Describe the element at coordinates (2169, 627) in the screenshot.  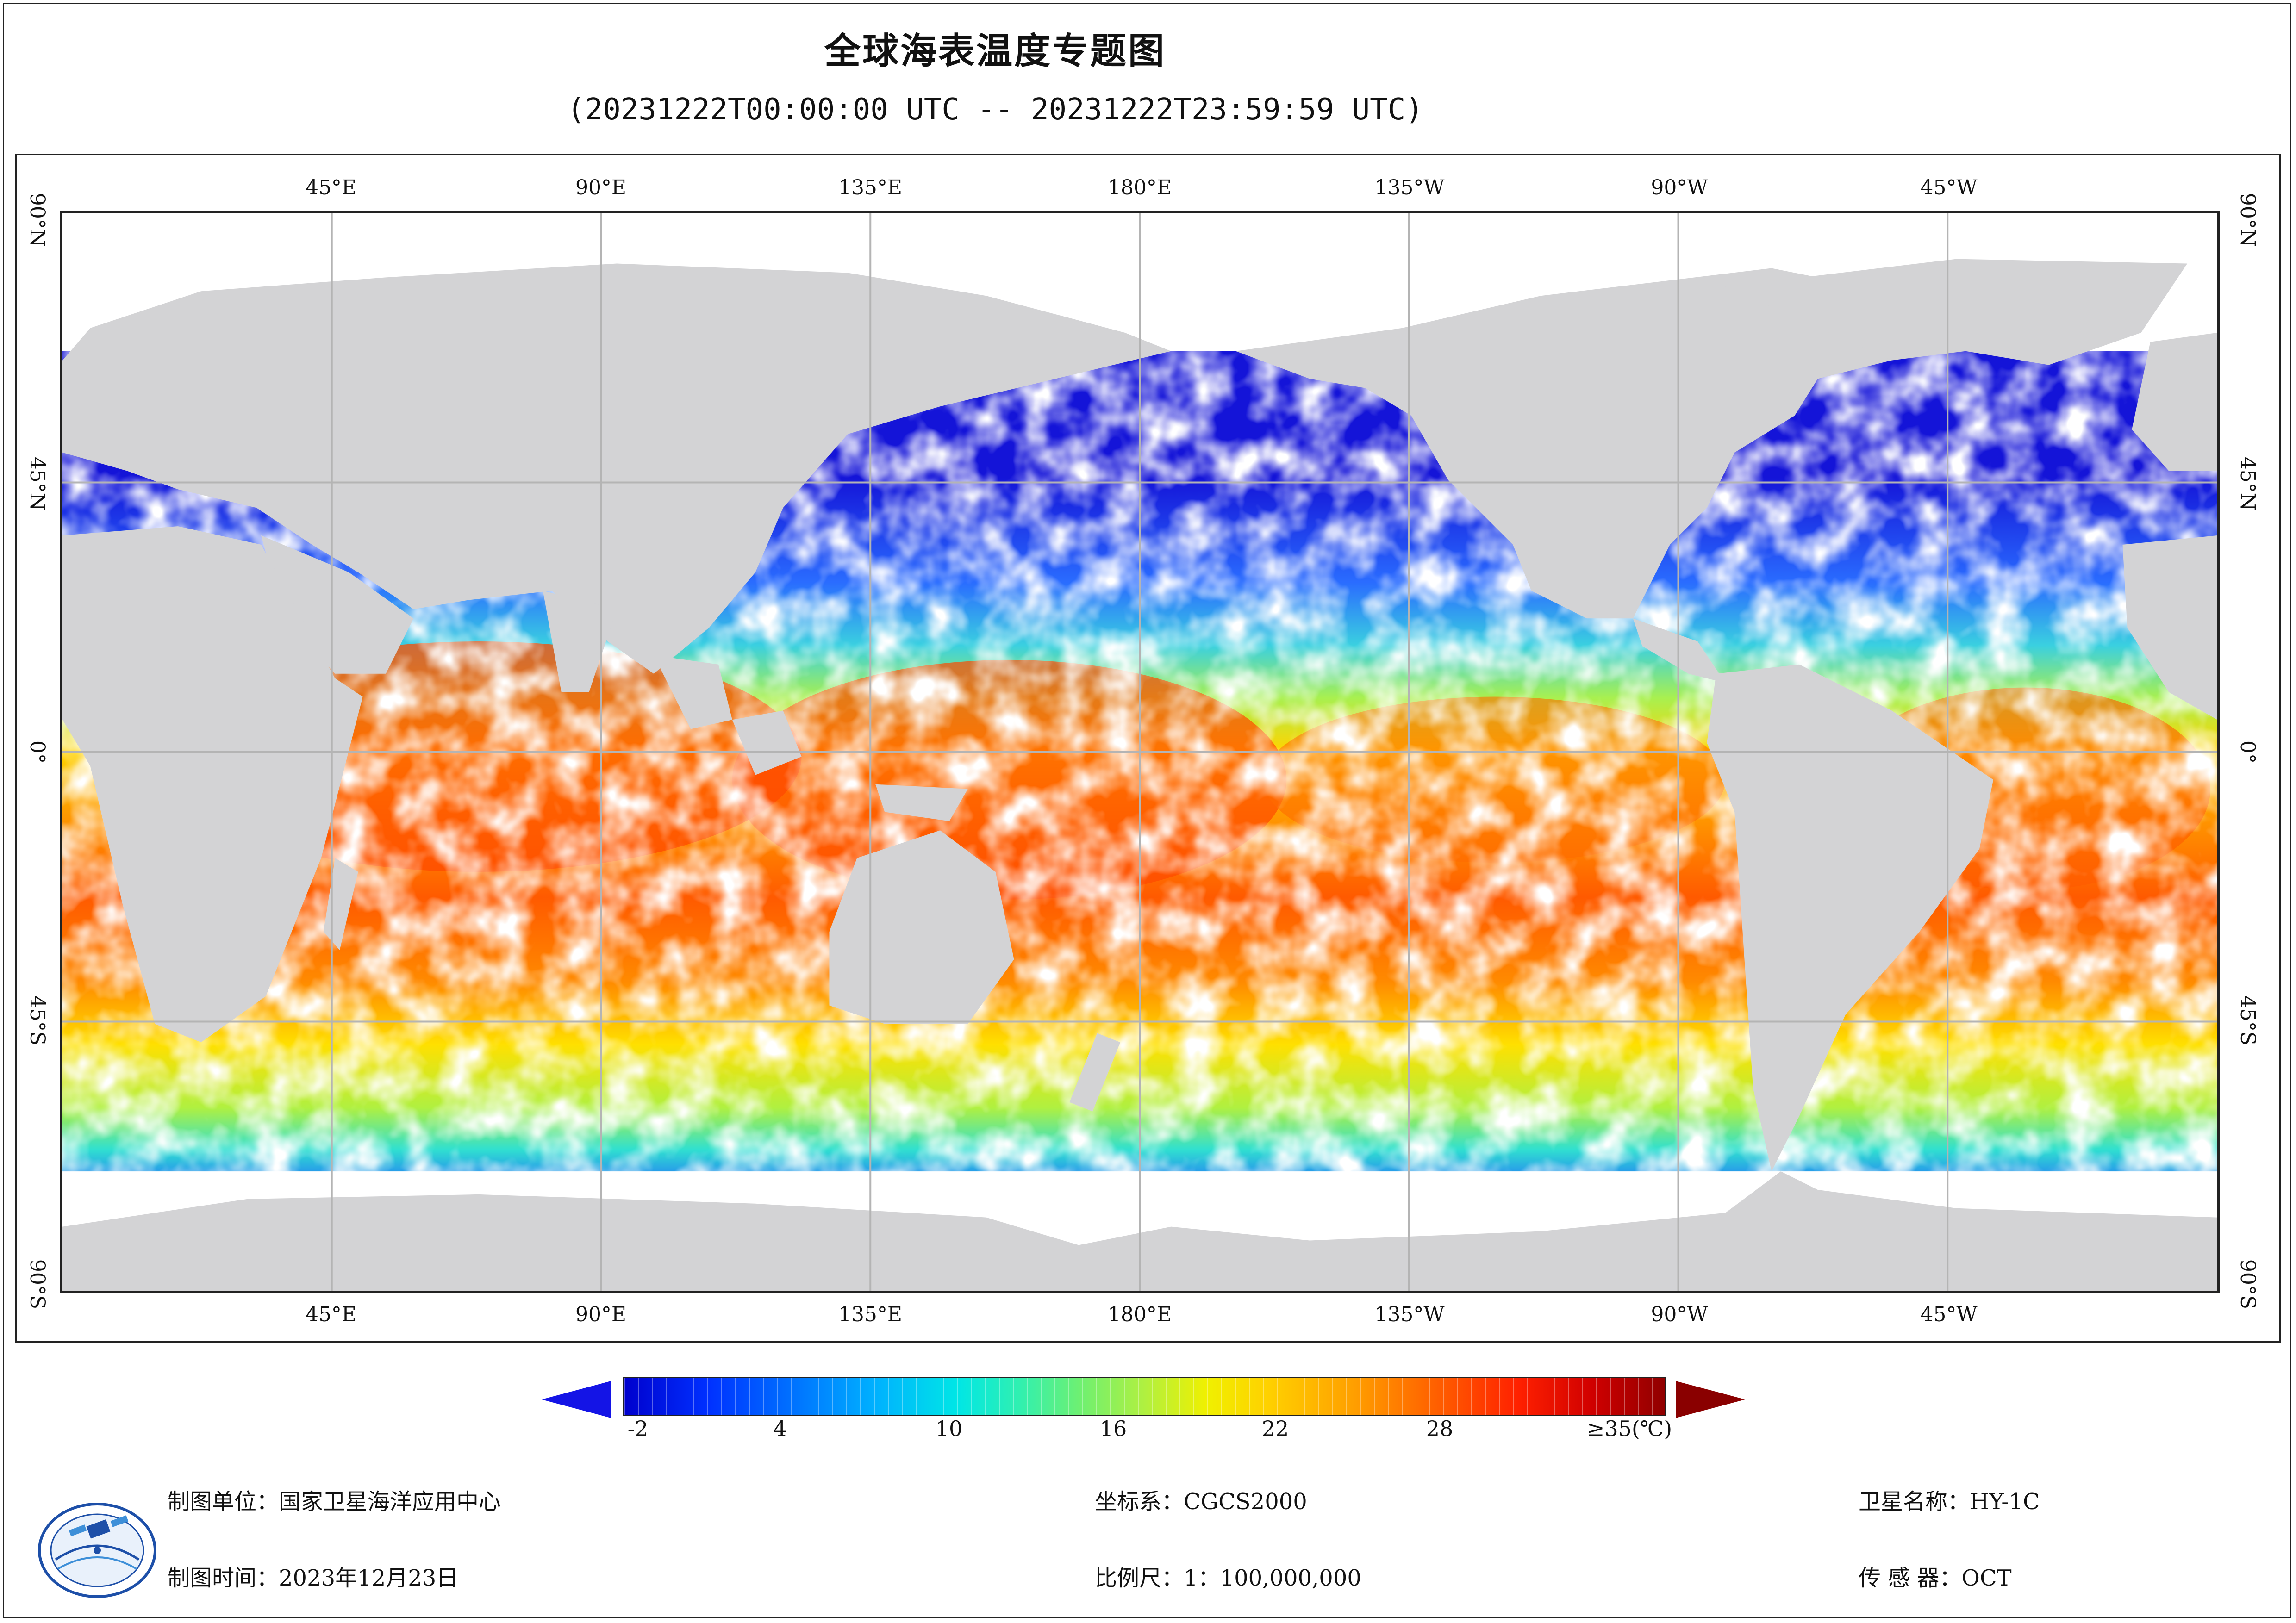
I see `land-africa-right` at that location.